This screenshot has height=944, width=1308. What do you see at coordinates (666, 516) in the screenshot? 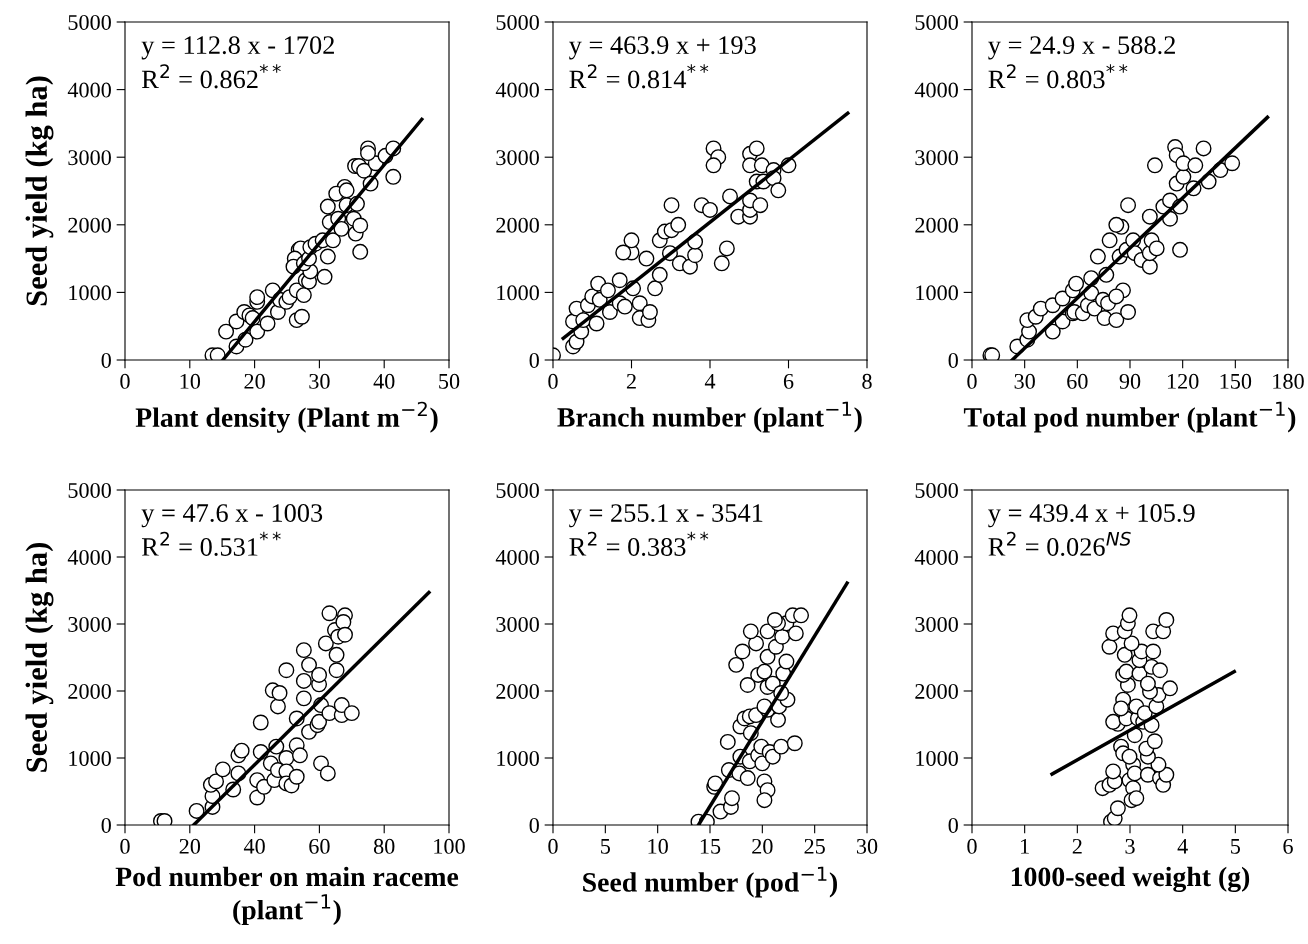
I see `annotation: y = 255.1 x - 3541` at bounding box center [666, 516].